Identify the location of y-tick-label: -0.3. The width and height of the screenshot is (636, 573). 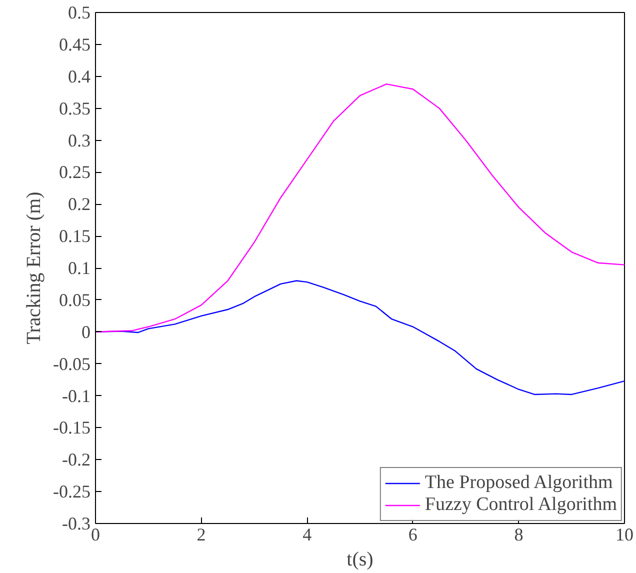
(76, 524).